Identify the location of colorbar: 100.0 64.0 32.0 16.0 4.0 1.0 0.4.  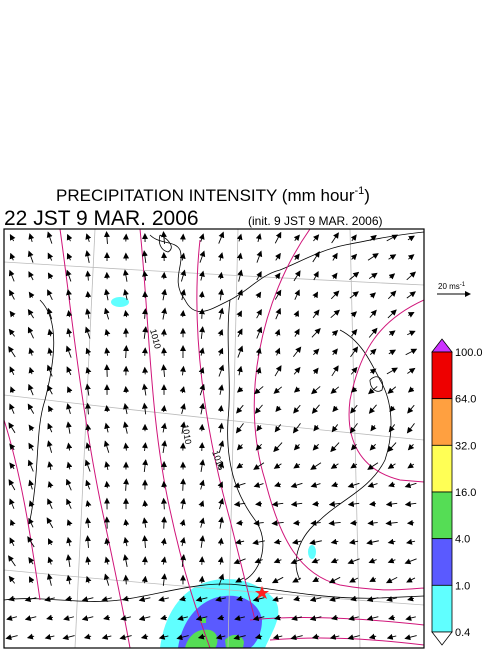
(457, 492).